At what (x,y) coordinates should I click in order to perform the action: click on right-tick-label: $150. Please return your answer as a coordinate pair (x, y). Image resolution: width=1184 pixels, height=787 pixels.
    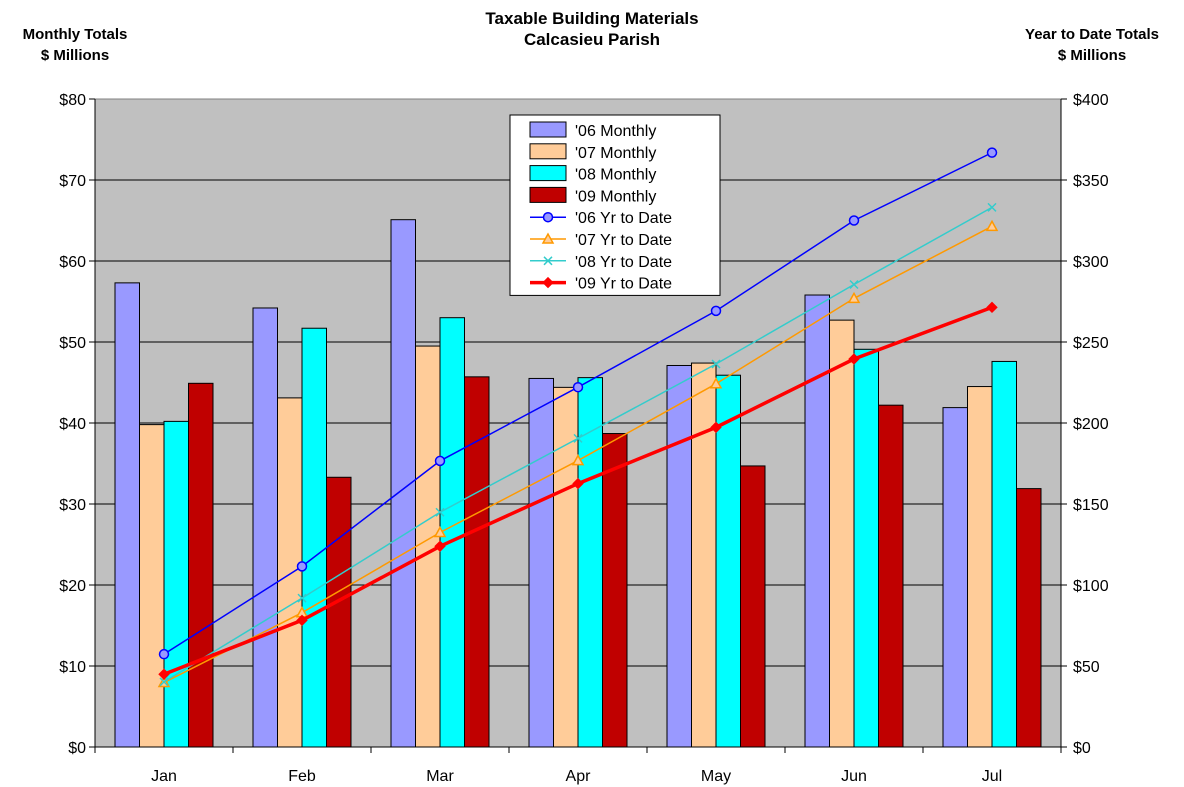
    Looking at the image, I should click on (1091, 505).